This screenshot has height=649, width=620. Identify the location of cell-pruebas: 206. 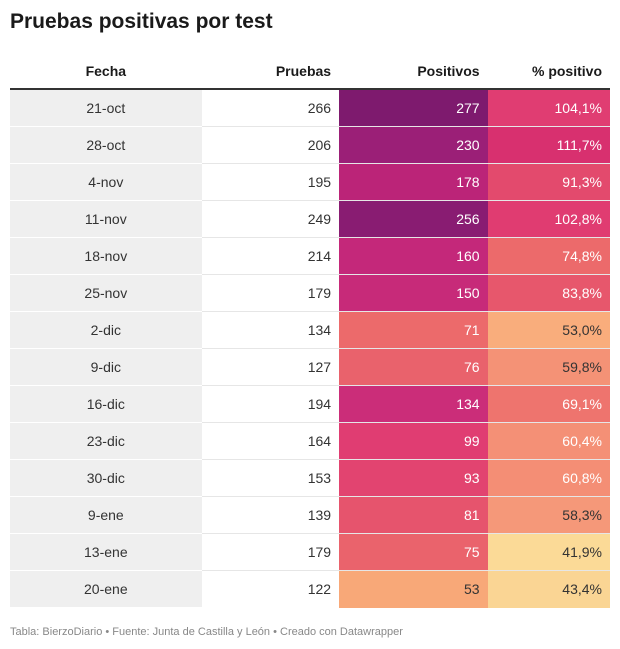
(270, 145).